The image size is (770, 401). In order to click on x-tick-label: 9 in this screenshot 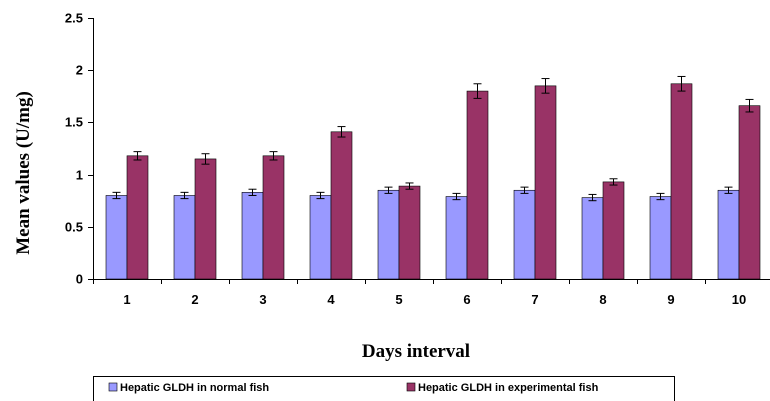, I will do `click(670, 299)`.